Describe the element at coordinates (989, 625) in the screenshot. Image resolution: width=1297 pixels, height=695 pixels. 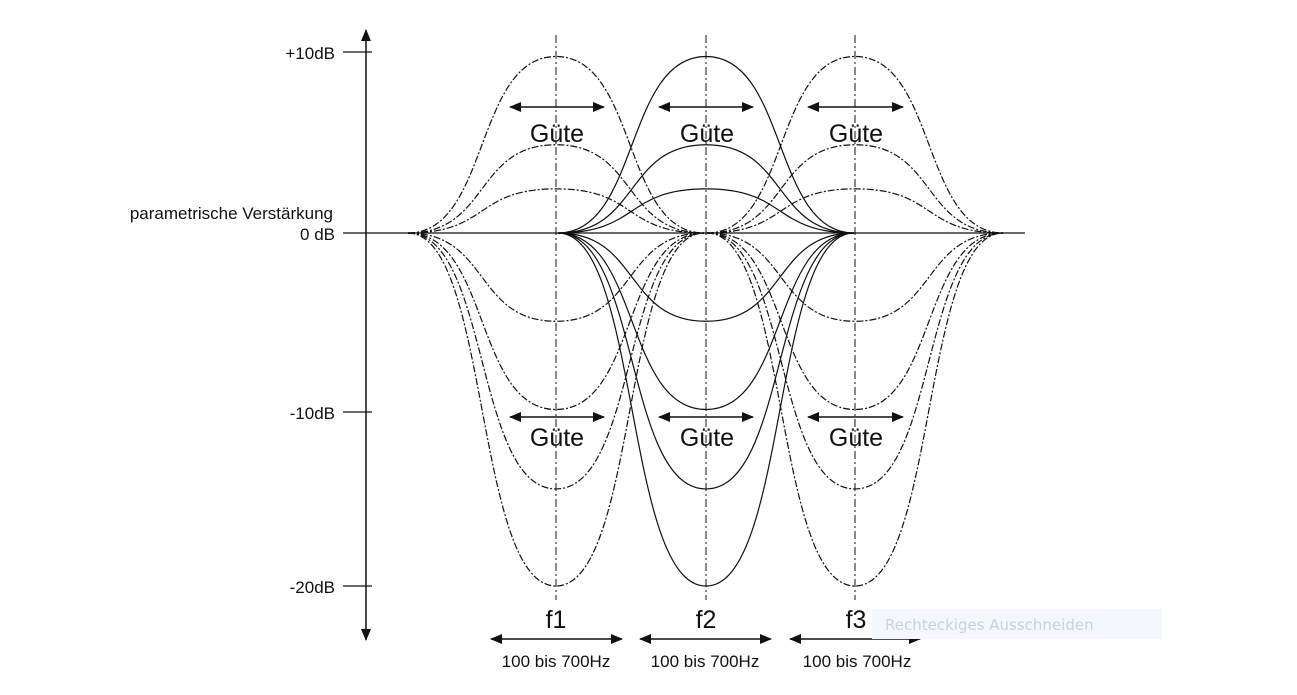
I see `snipping-tooltip-text: Rechteckiges Ausschneiden` at that location.